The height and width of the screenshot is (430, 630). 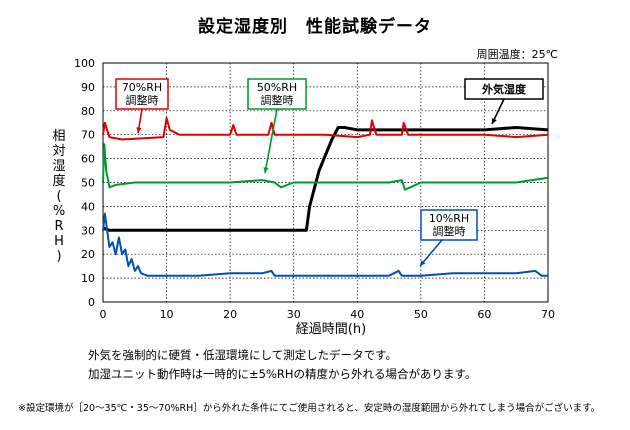 What do you see at coordinates (421, 314) in the screenshot?
I see `x-tick-label: 50` at bounding box center [421, 314].